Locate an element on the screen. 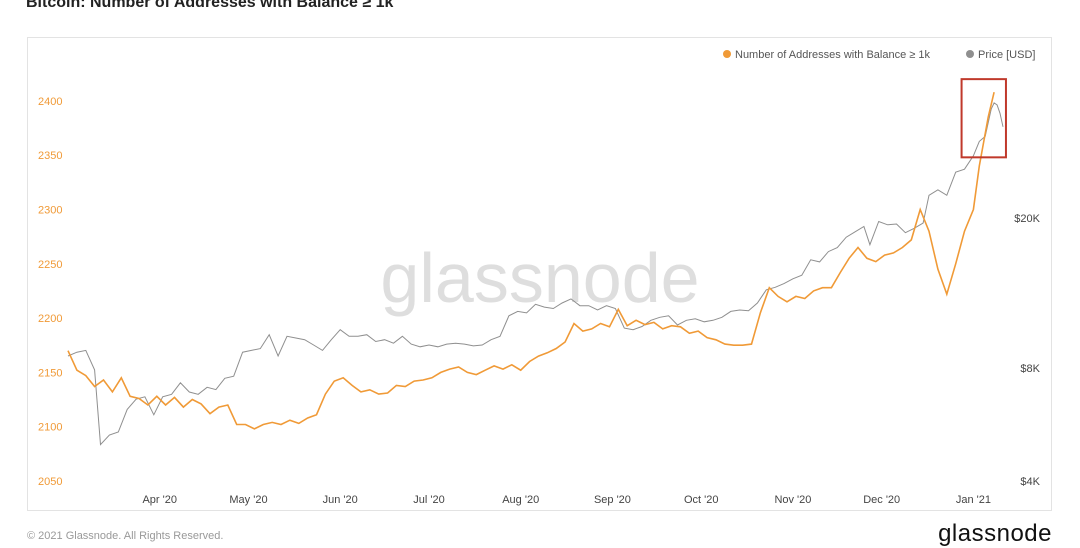  y-left-tick-label: 2350 is located at coordinates (50, 156).